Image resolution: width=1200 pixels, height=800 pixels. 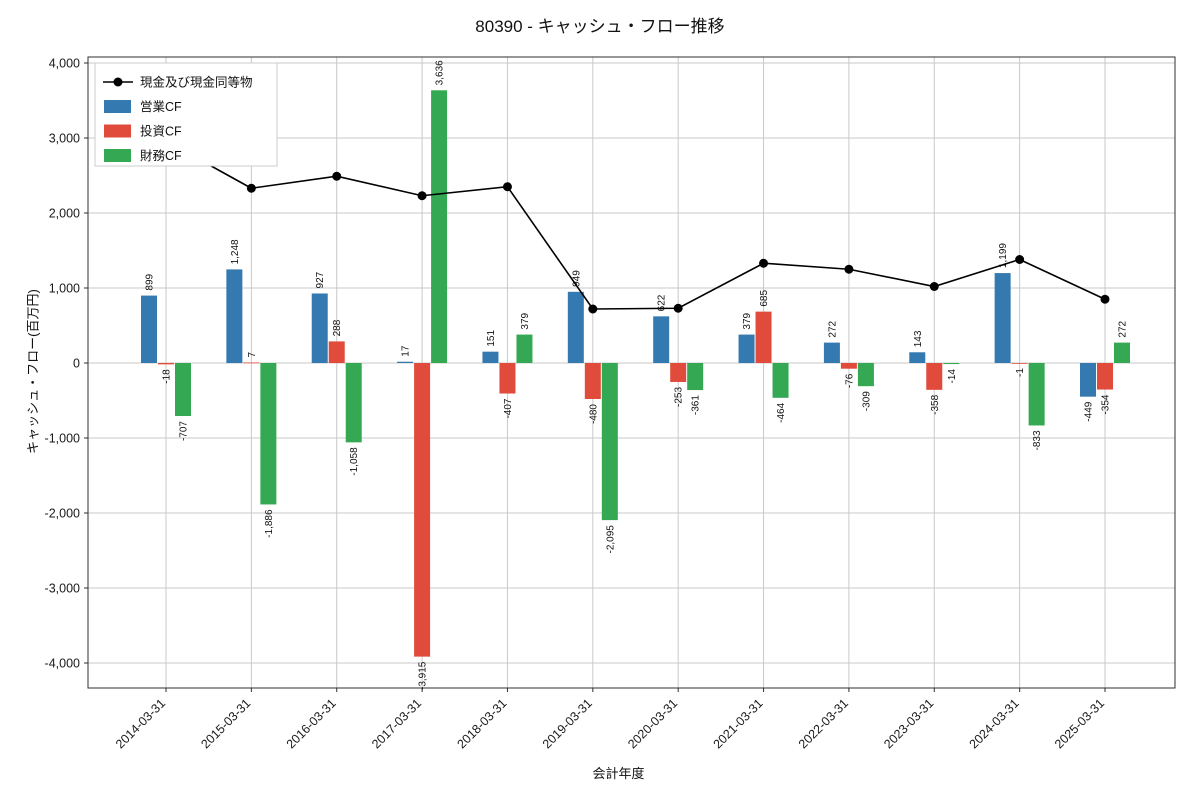 What do you see at coordinates (252, 354) in the screenshot?
I see `bar-value-label: 7` at bounding box center [252, 354].